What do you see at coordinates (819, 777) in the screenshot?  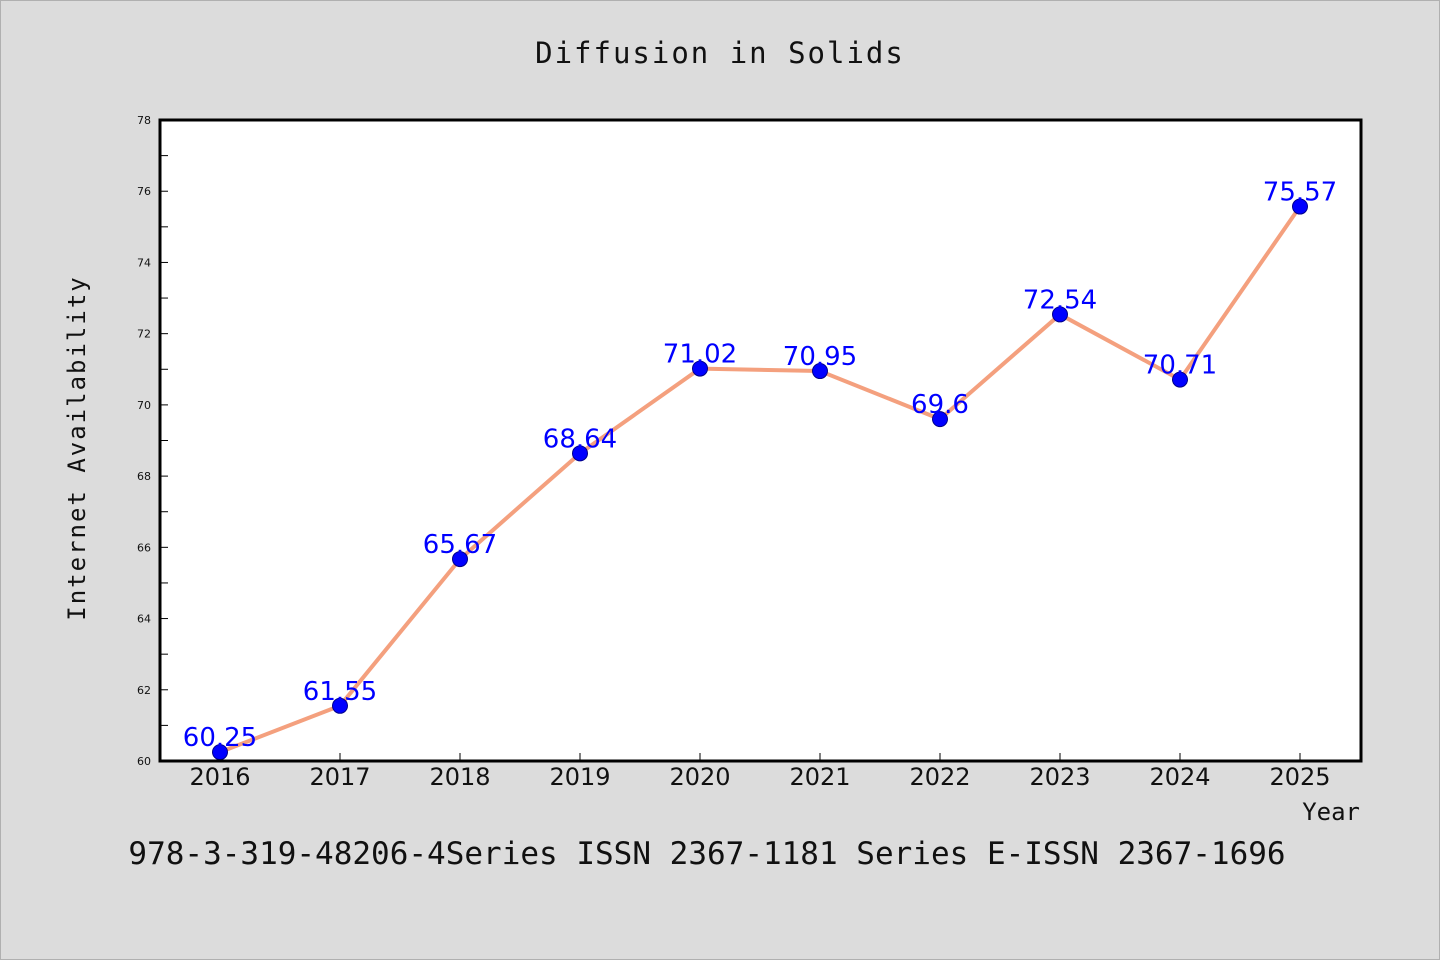 I see `x-tick-label: 2021` at bounding box center [819, 777].